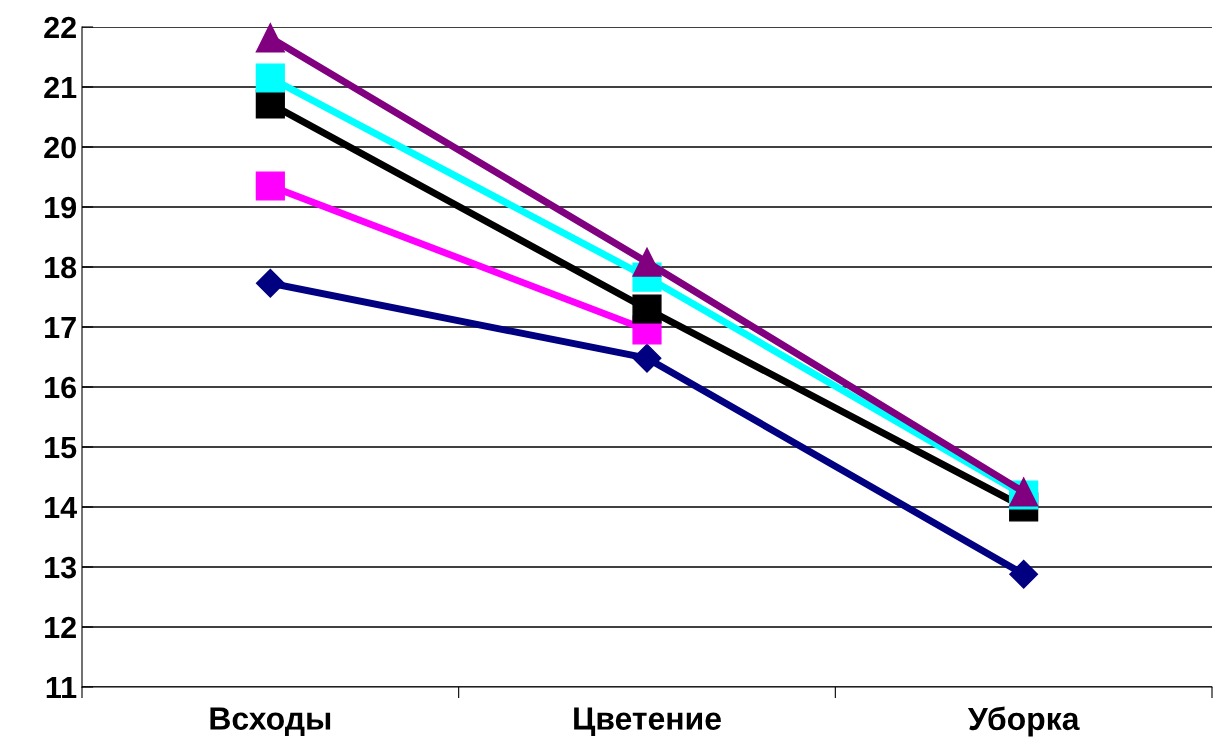  What do you see at coordinates (60, 147) in the screenshot?
I see `y-tick-label: 20` at bounding box center [60, 147].